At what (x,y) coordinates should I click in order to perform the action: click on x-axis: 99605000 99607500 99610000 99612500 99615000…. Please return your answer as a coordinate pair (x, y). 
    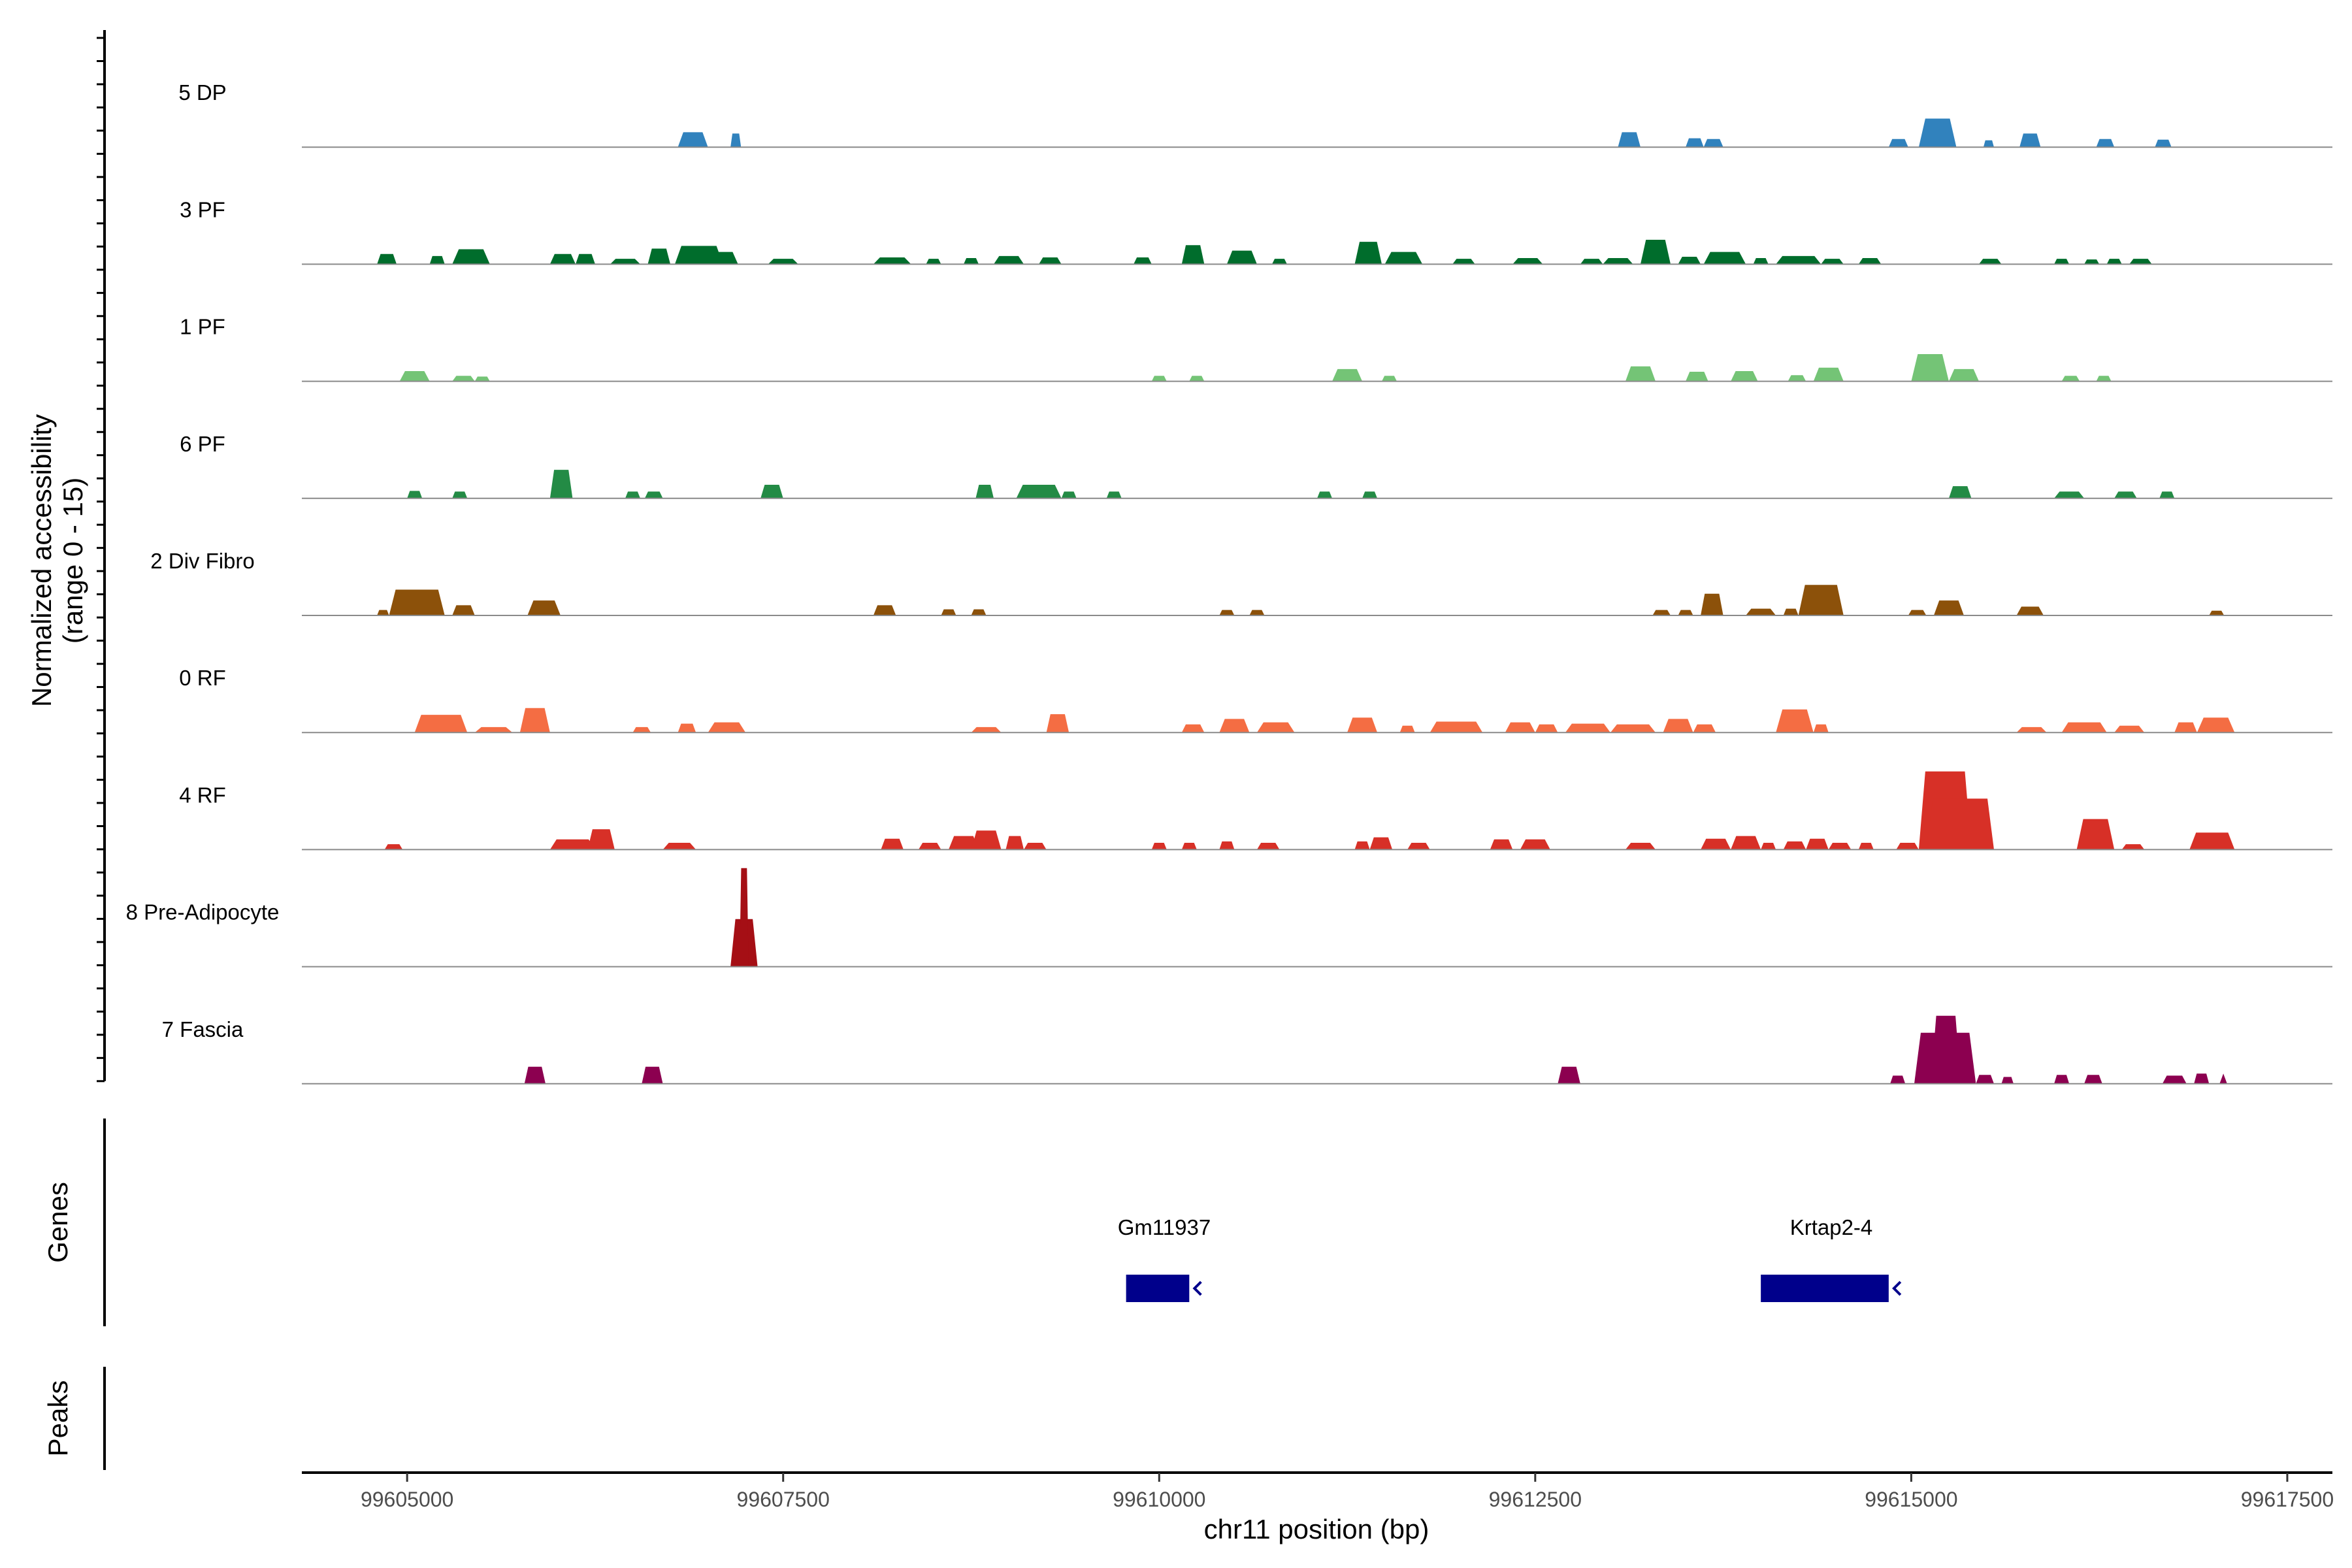
    Looking at the image, I should click on (1318, 1491).